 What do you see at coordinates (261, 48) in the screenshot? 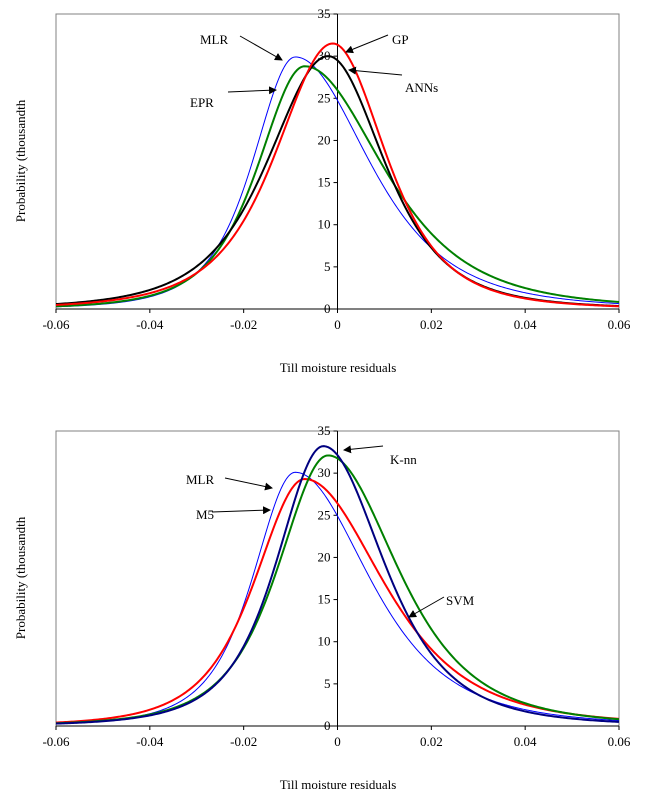
I see `chart-1-arrow-mlr` at bounding box center [261, 48].